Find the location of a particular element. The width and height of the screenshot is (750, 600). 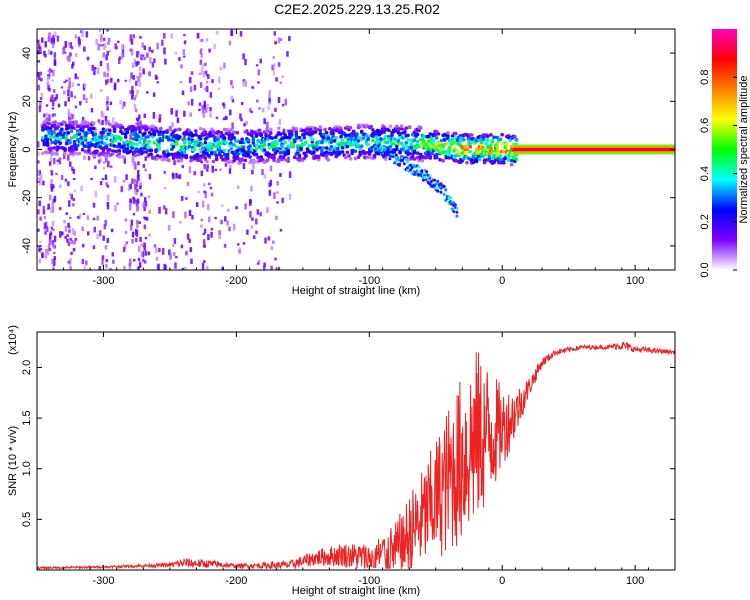

y-tick-label: -40 is located at coordinates (27, 246).